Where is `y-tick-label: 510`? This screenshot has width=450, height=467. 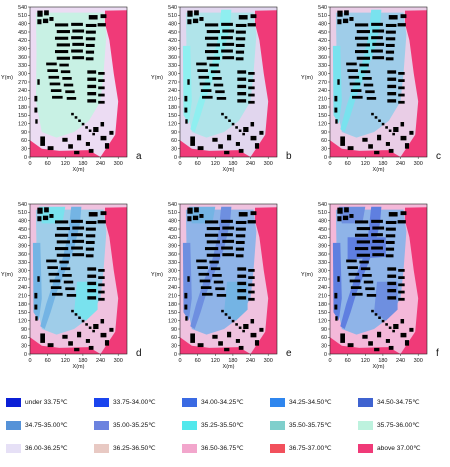 y-tick-label: 510 is located at coordinates (322, 213).